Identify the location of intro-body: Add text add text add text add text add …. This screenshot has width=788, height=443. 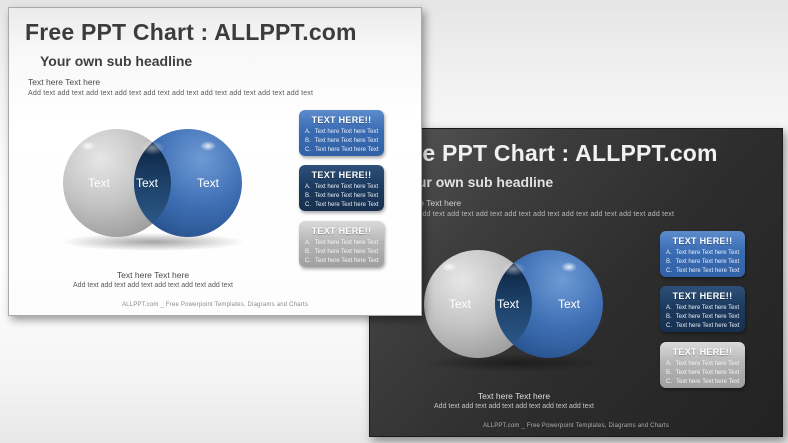
(532, 214).